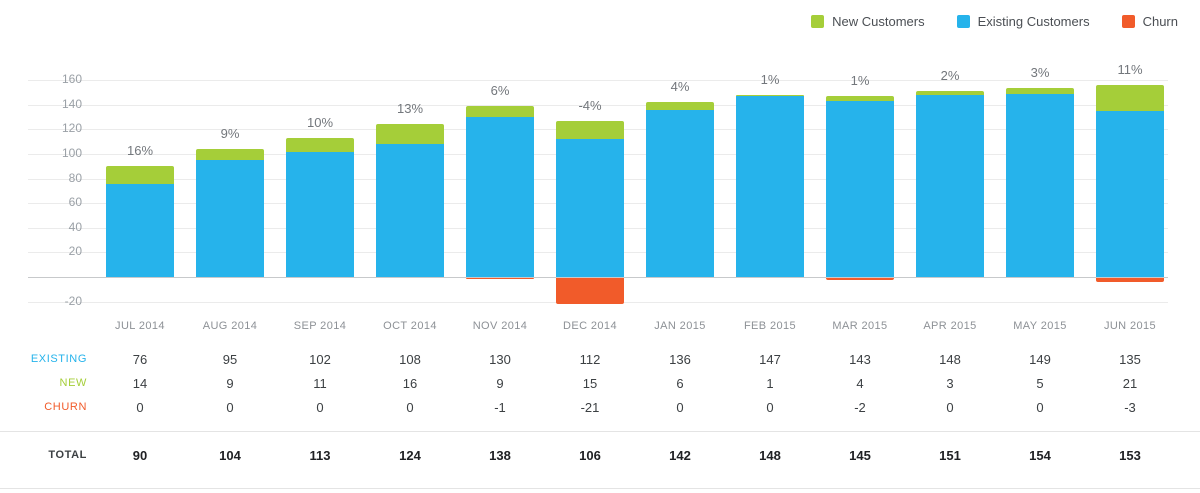 The width and height of the screenshot is (1200, 493). Describe the element at coordinates (140, 455) in the screenshot. I see `table-total-cell: 90` at that location.